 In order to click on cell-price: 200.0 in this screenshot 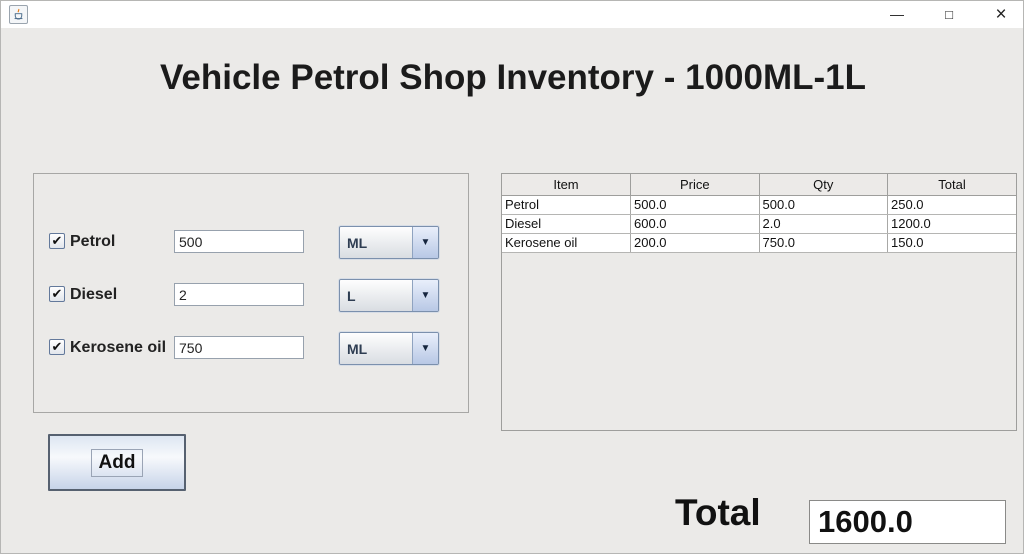, I will do `click(695, 243)`.